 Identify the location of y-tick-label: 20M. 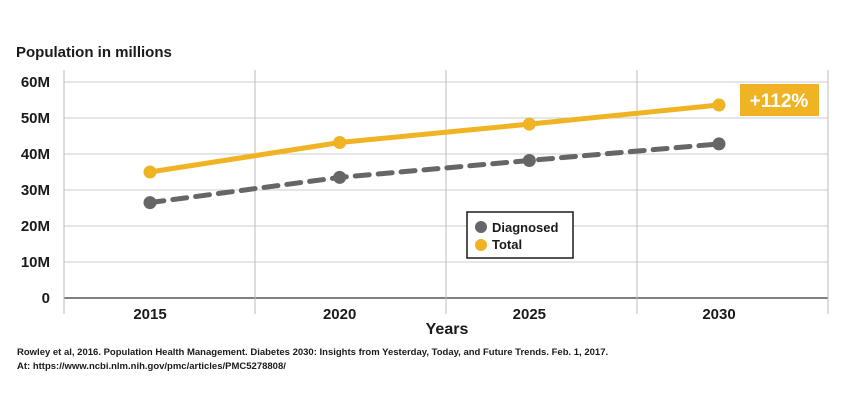
(35, 226).